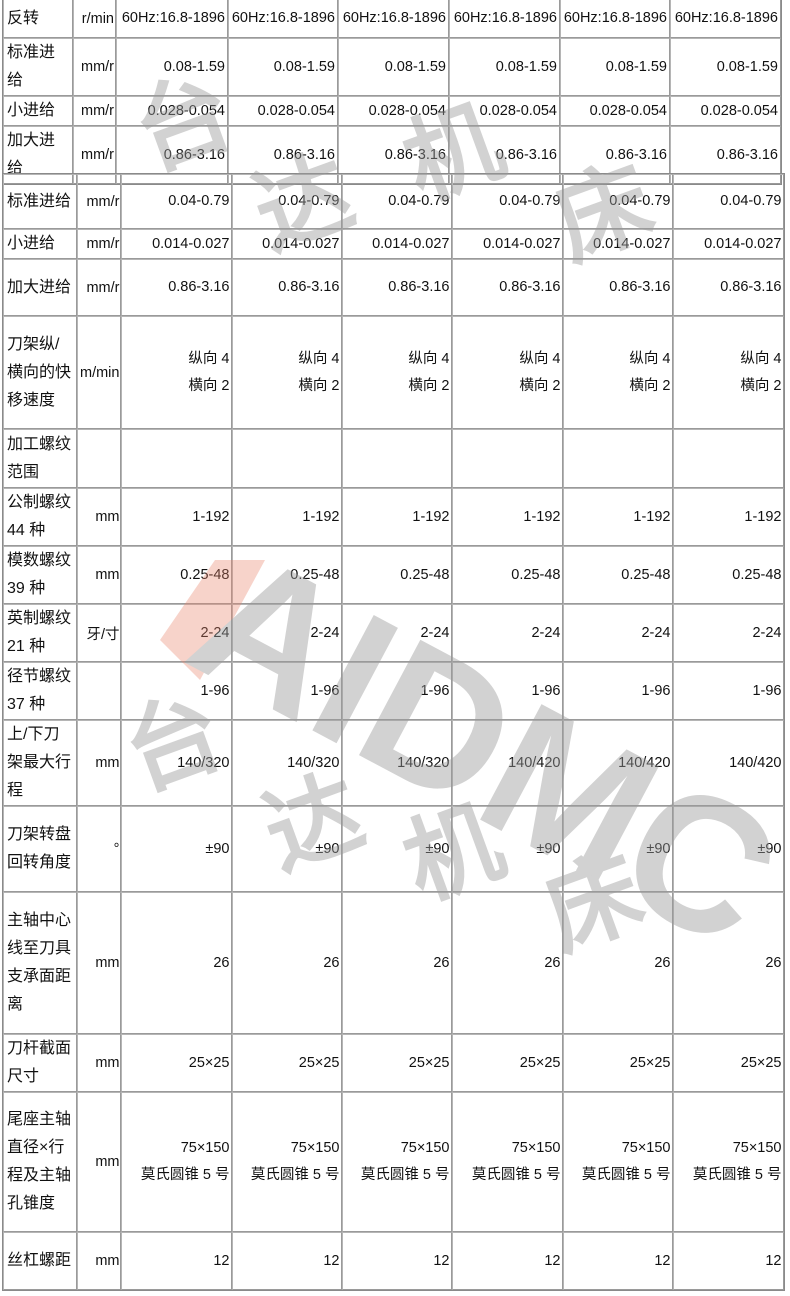  Describe the element at coordinates (40, 1162) in the screenshot. I see `spec-label: 尾座主轴直径×行程及主轴孔锥度` at that location.